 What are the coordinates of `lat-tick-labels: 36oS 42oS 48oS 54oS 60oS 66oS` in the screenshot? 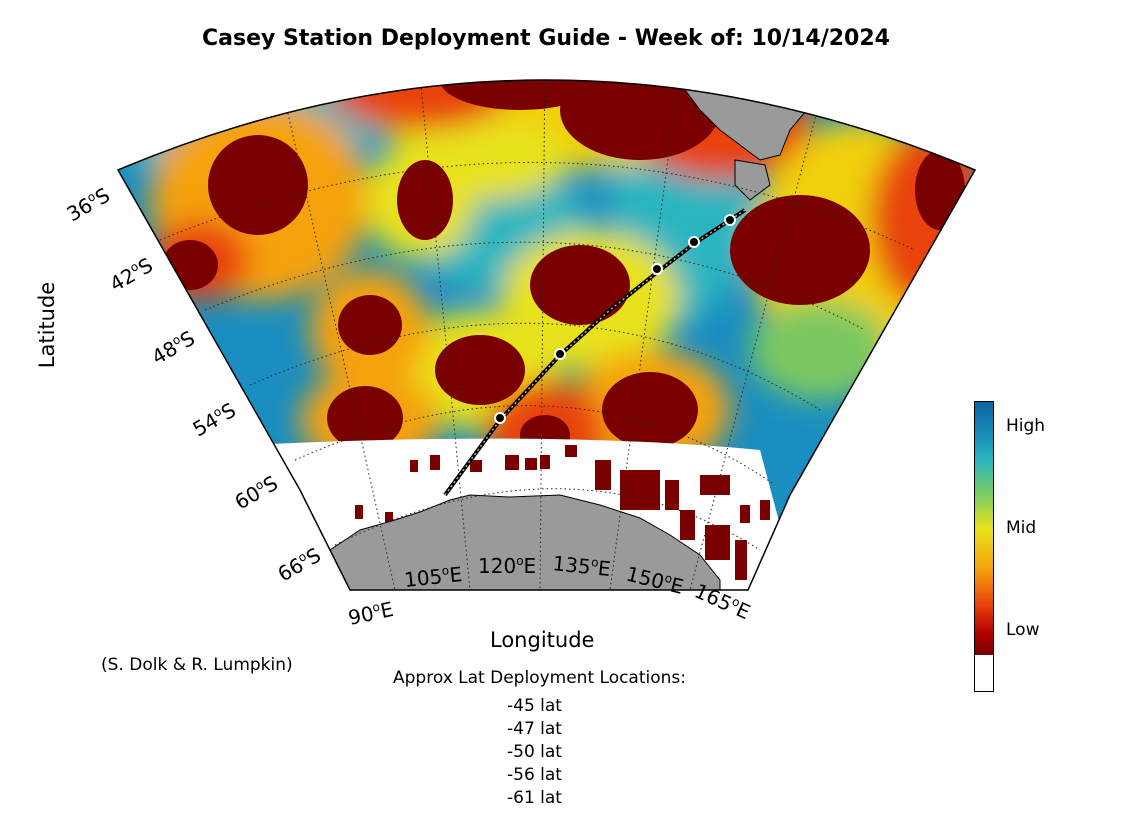 It's located at (194, 385).